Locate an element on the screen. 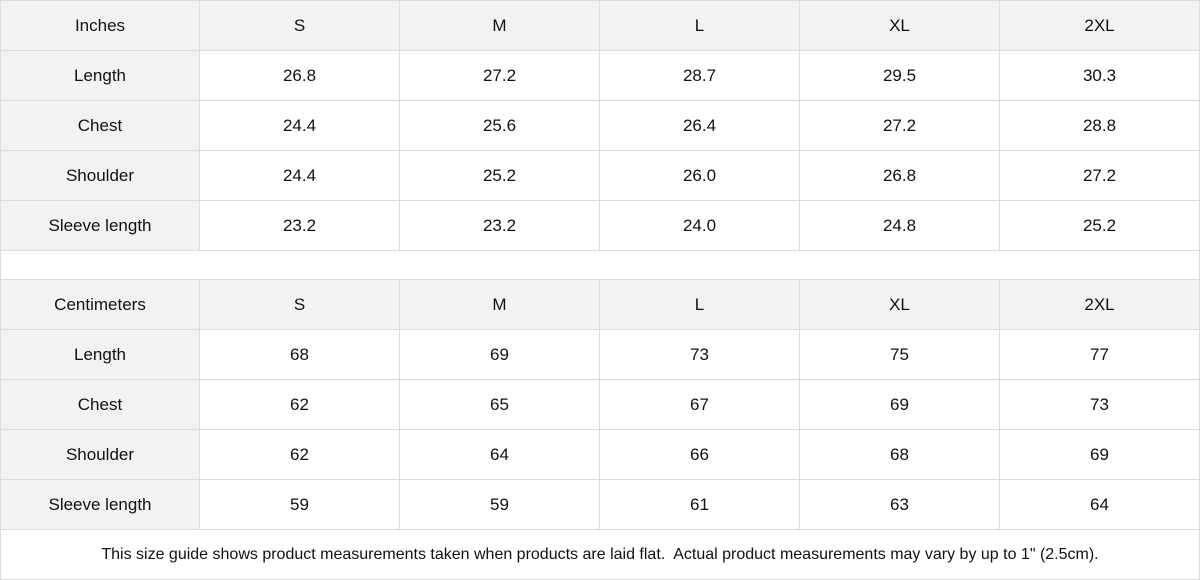  unit-header: Inches is located at coordinates (100, 26).